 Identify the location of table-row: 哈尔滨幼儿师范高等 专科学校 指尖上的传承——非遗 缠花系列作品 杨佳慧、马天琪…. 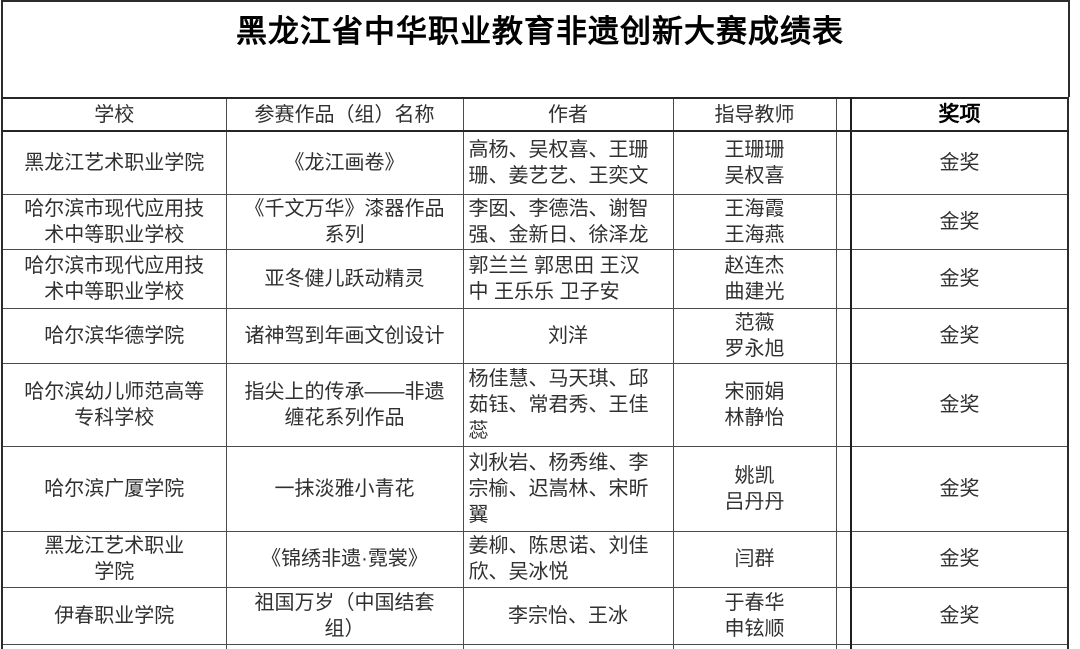
(535, 404).